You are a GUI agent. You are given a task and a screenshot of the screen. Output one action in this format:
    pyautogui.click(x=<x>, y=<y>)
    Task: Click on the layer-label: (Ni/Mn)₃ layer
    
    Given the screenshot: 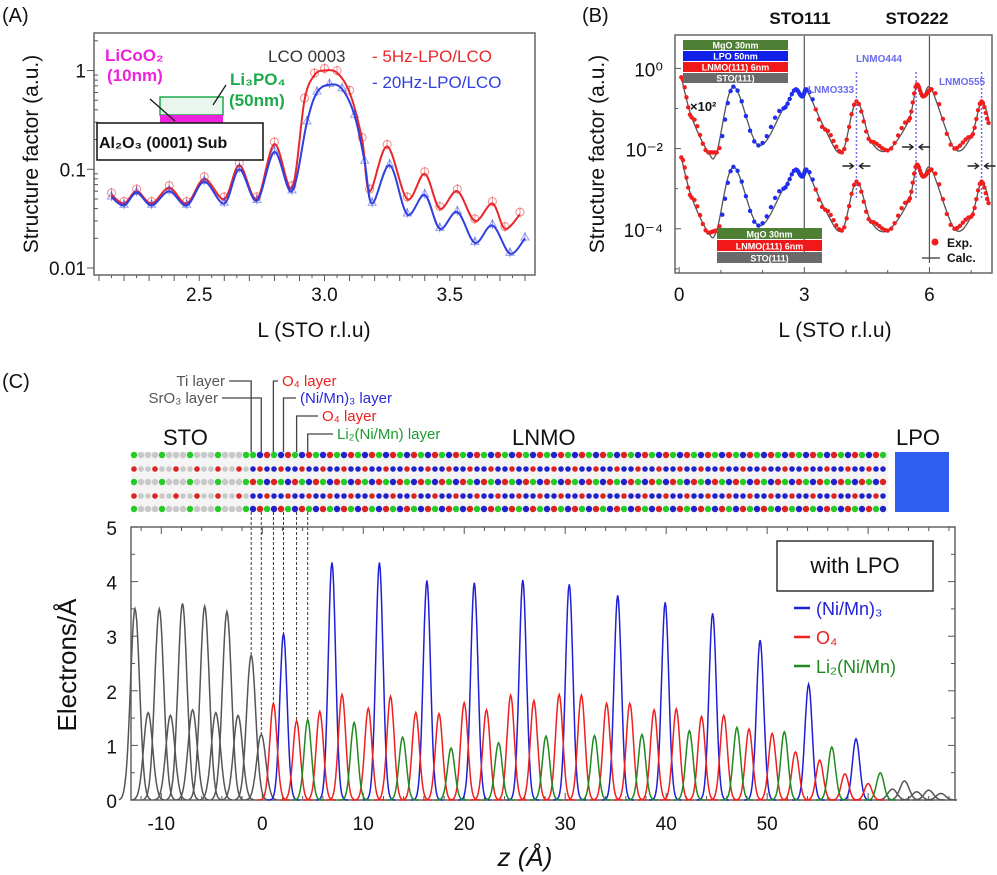 What is the action you would take?
    pyautogui.click(x=346, y=398)
    